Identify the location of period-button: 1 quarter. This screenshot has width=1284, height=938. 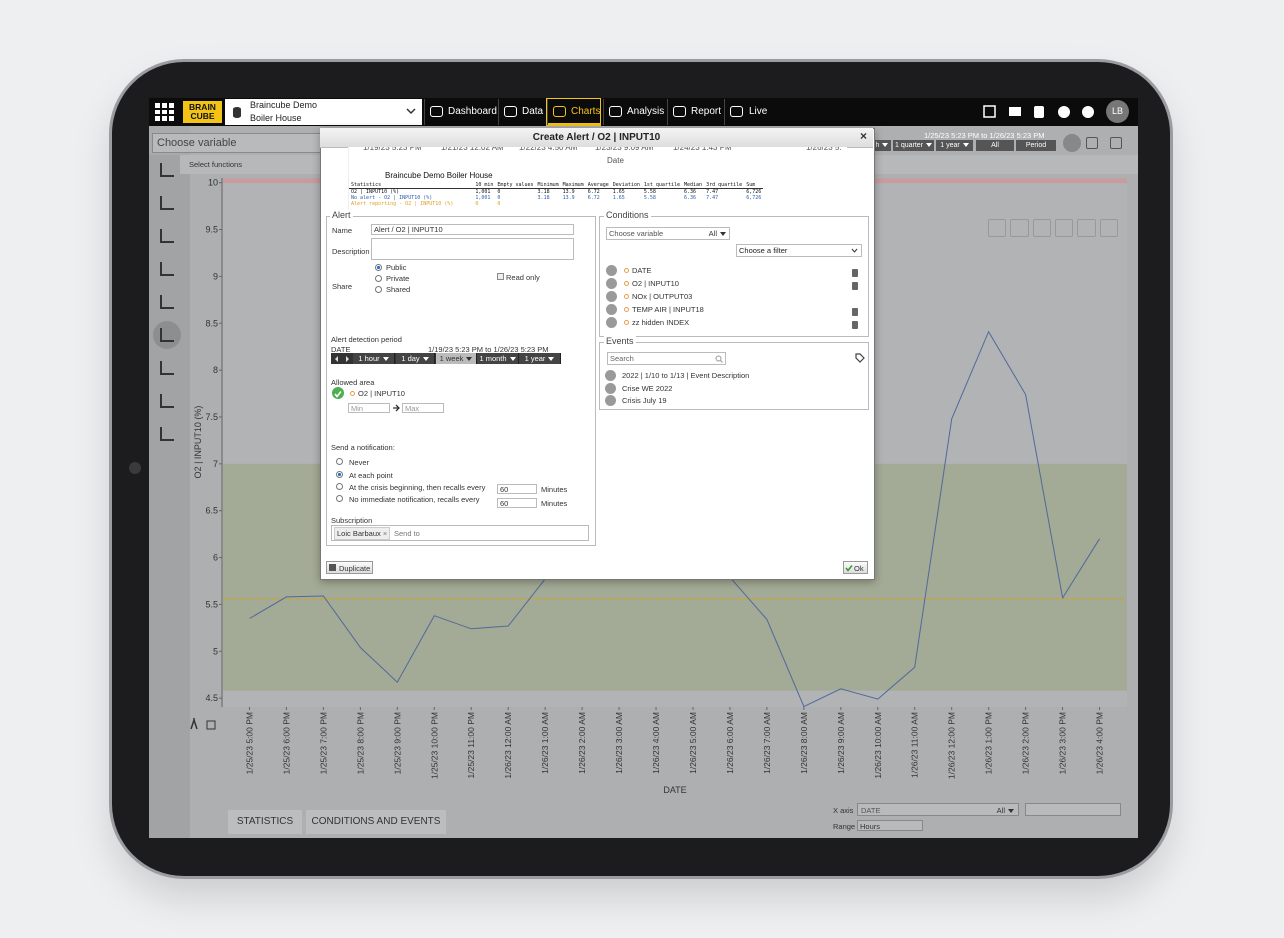
(913, 145).